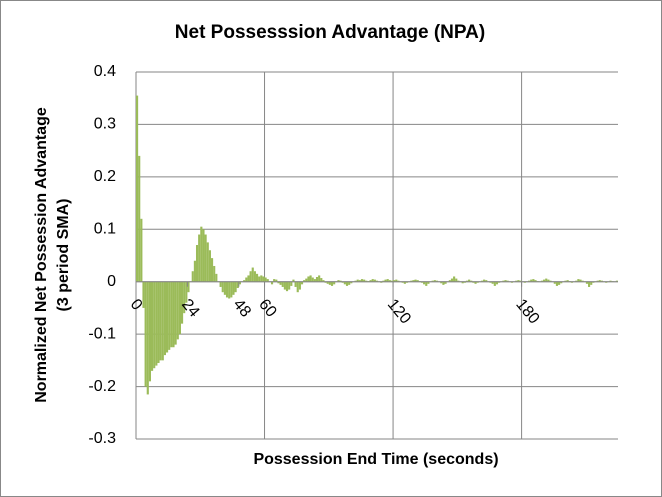 The image size is (662, 497). I want to click on y-tick-label: 0.2, so click(105, 176).